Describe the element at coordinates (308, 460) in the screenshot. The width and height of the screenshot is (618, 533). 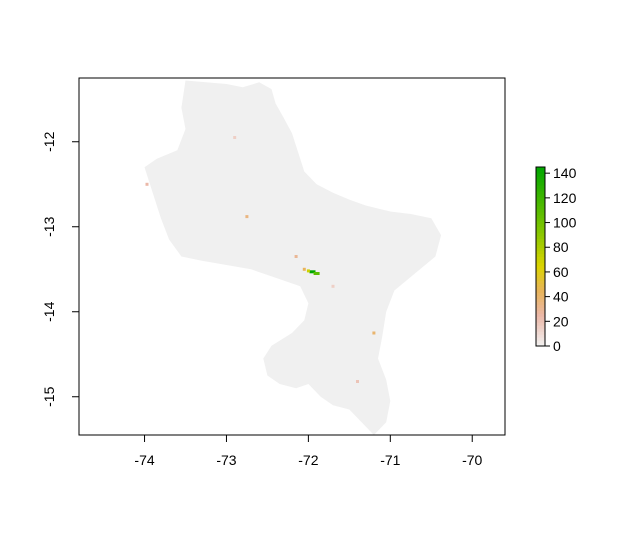
I see `x-tick-label: -72` at that location.